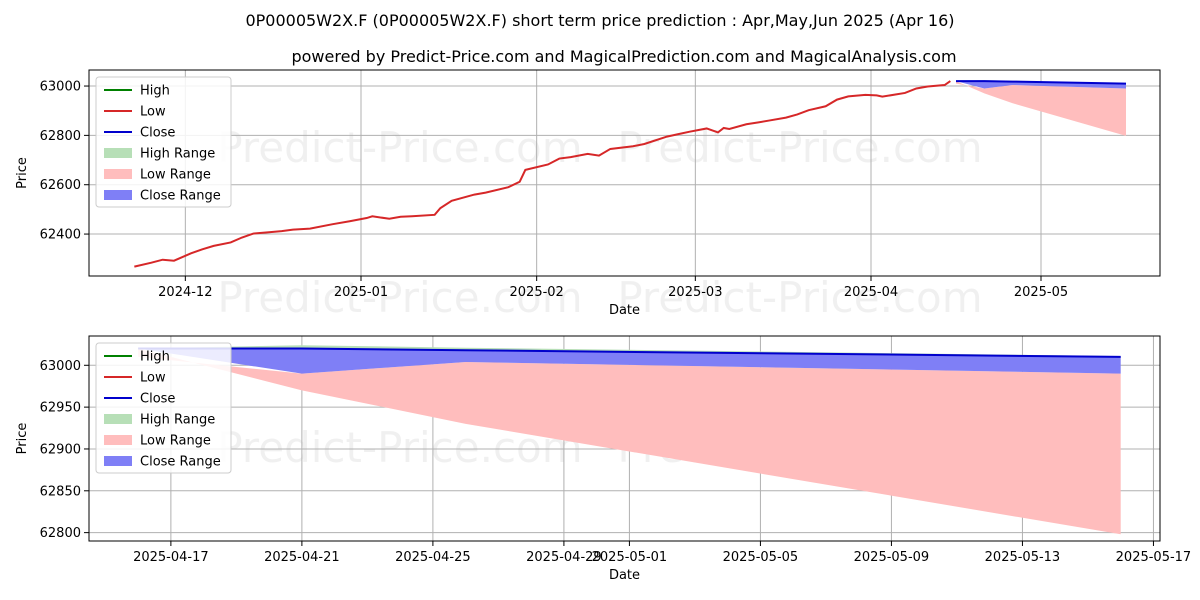 The height and width of the screenshot is (600, 1200). I want to click on low-range-band, so click(1041, 108).